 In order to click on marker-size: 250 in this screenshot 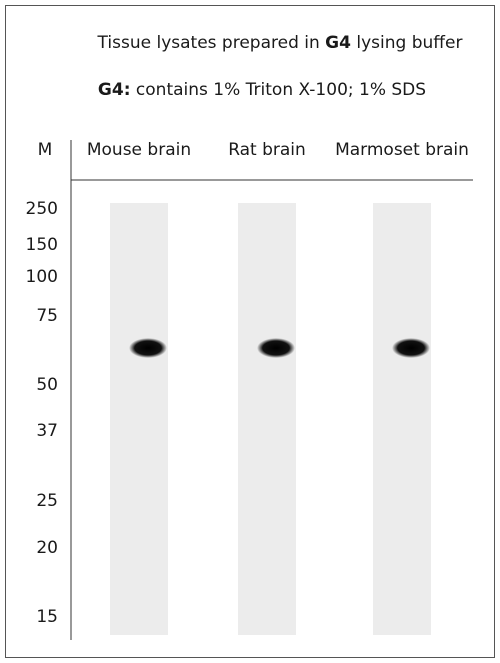, I will do `click(42, 209)`.